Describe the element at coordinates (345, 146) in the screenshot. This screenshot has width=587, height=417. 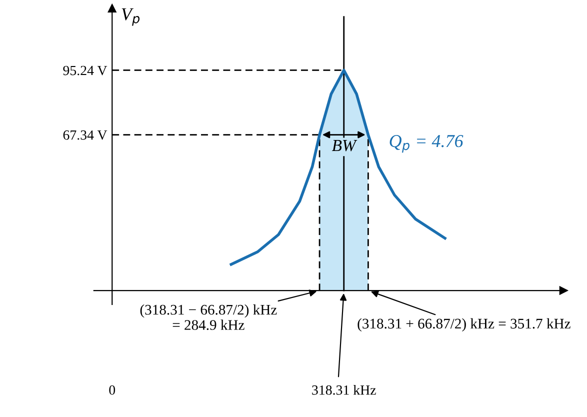
I see `band-label: BW` at that location.